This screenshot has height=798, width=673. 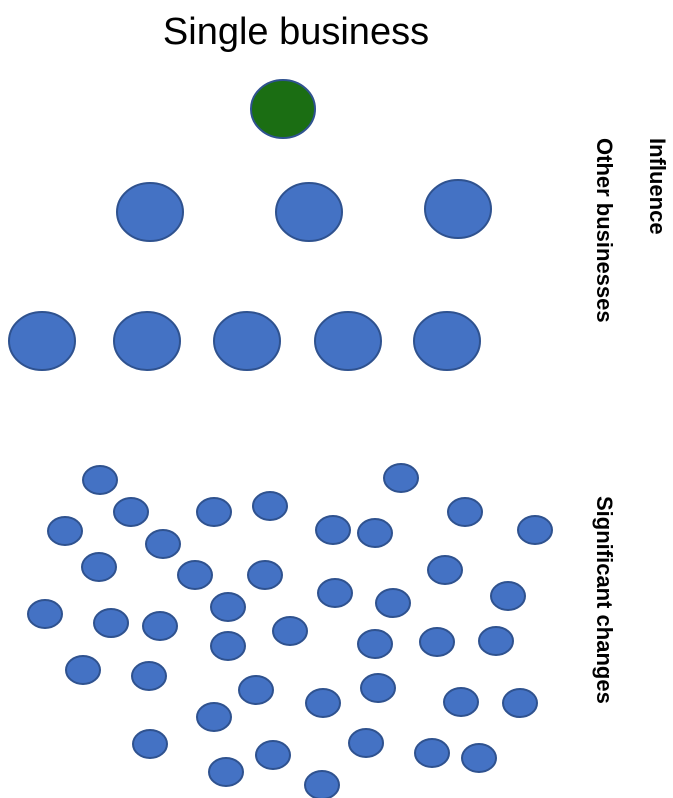 What do you see at coordinates (283, 109) in the screenshot?
I see `single-business-node` at bounding box center [283, 109].